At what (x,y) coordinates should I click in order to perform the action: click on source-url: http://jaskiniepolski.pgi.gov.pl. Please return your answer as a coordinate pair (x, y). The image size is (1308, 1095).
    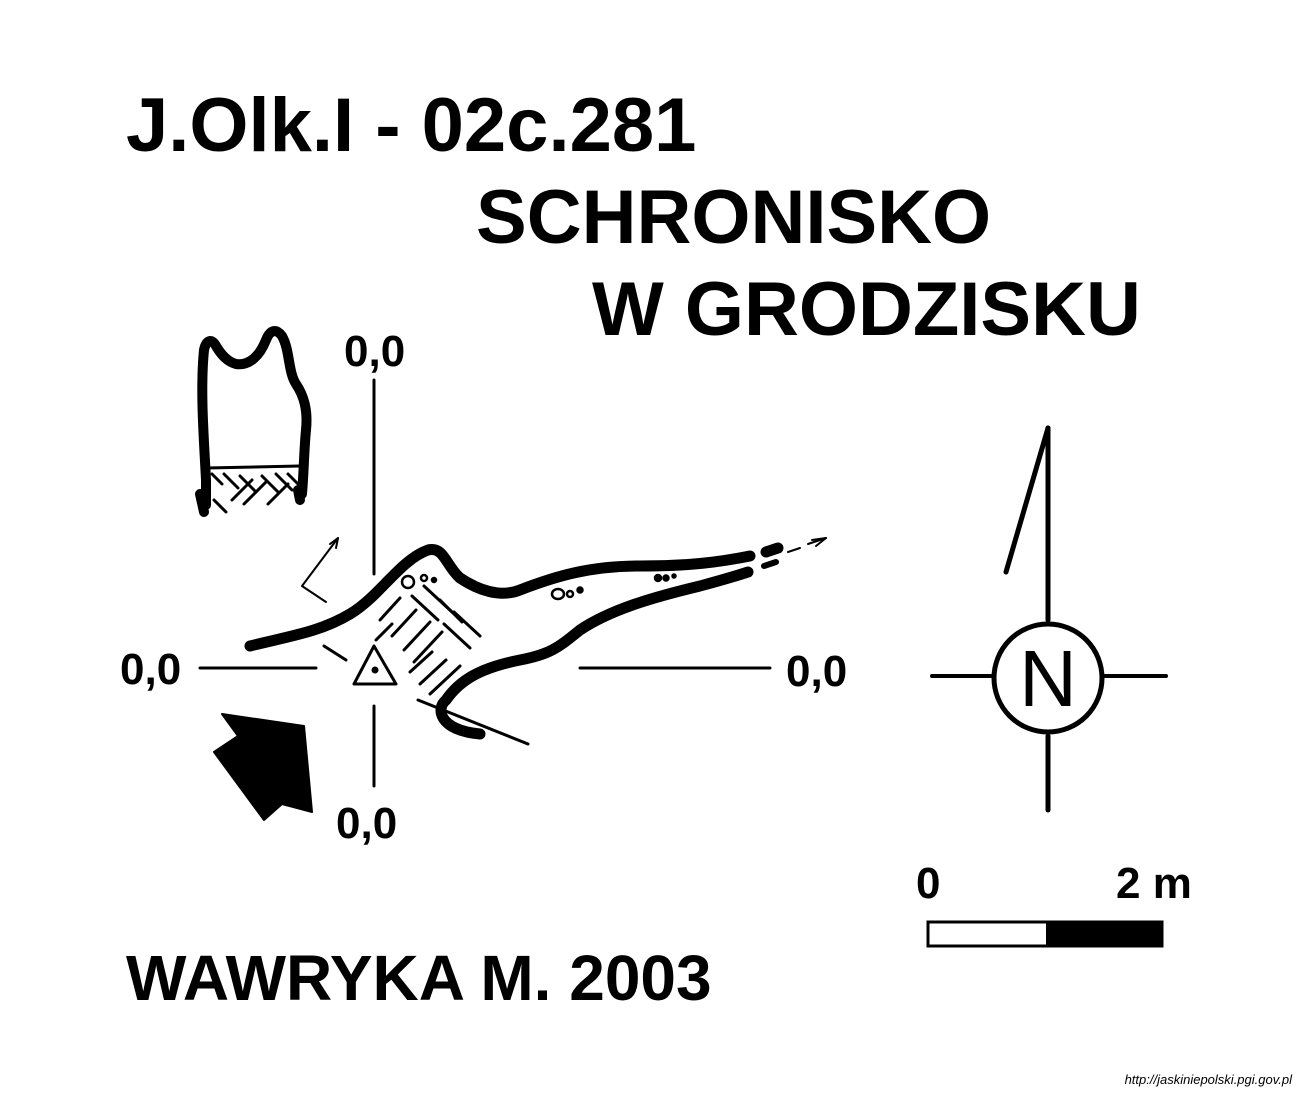
    Looking at the image, I should click on (1208, 1079).